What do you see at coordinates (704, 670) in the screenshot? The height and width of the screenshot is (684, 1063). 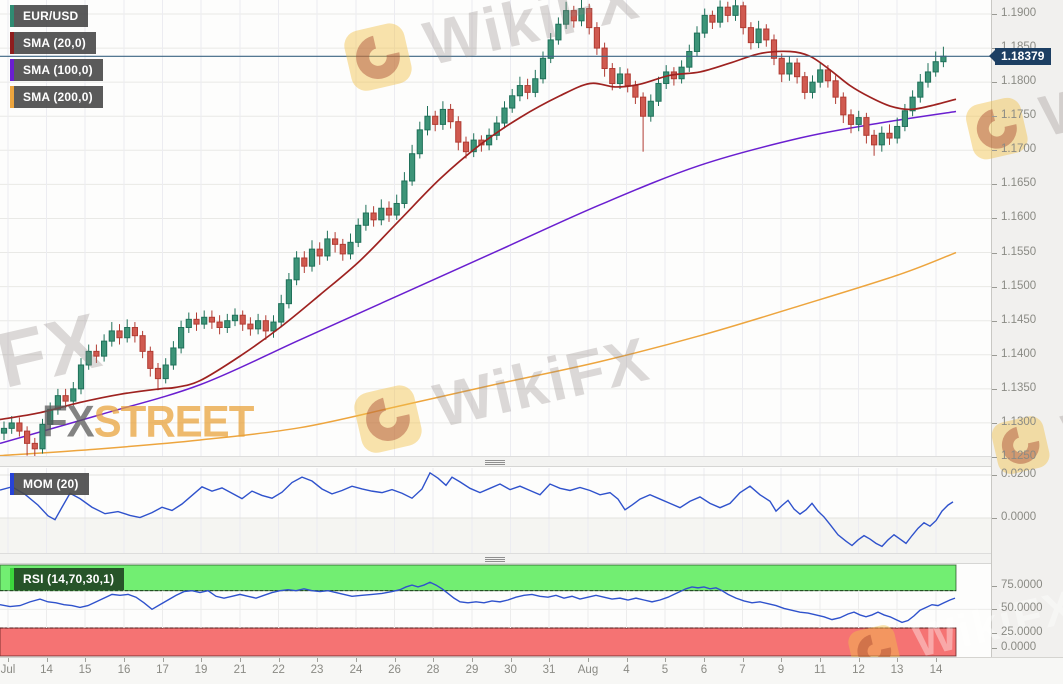 I see `date-tick-label: 6` at bounding box center [704, 670].